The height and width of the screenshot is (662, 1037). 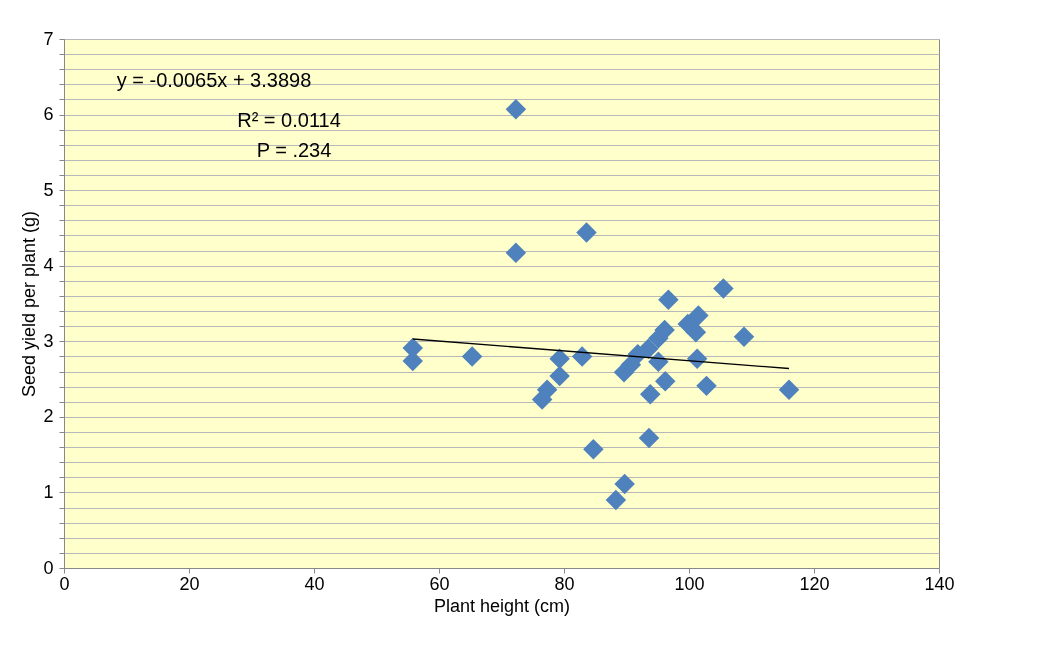 I want to click on x-tick-label: 100, so click(x=689, y=583).